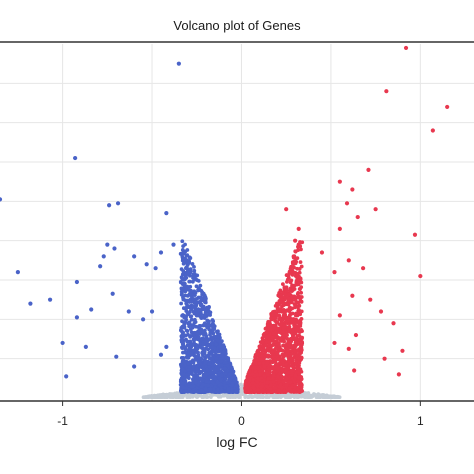 The image size is (474, 474). Describe the element at coordinates (237, 25) in the screenshot. I see `chart-title: Volcano plot of Genes` at that location.